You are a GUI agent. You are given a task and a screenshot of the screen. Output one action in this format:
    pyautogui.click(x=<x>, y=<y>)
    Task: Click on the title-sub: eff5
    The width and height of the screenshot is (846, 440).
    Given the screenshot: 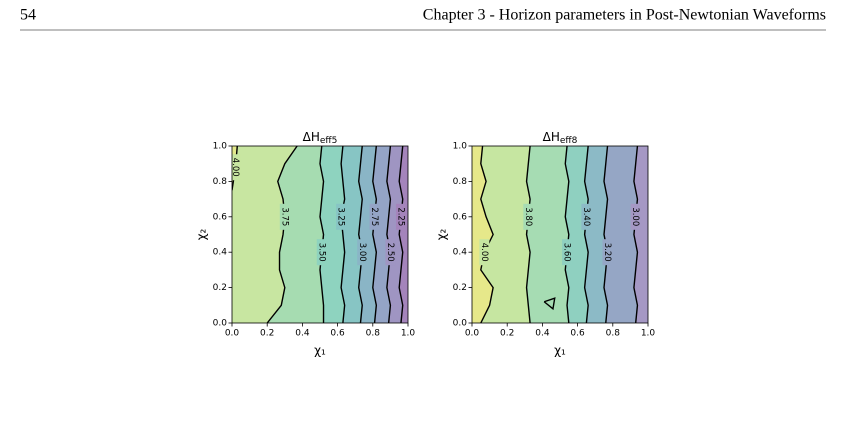 What is the action you would take?
    pyautogui.click(x=328, y=141)
    